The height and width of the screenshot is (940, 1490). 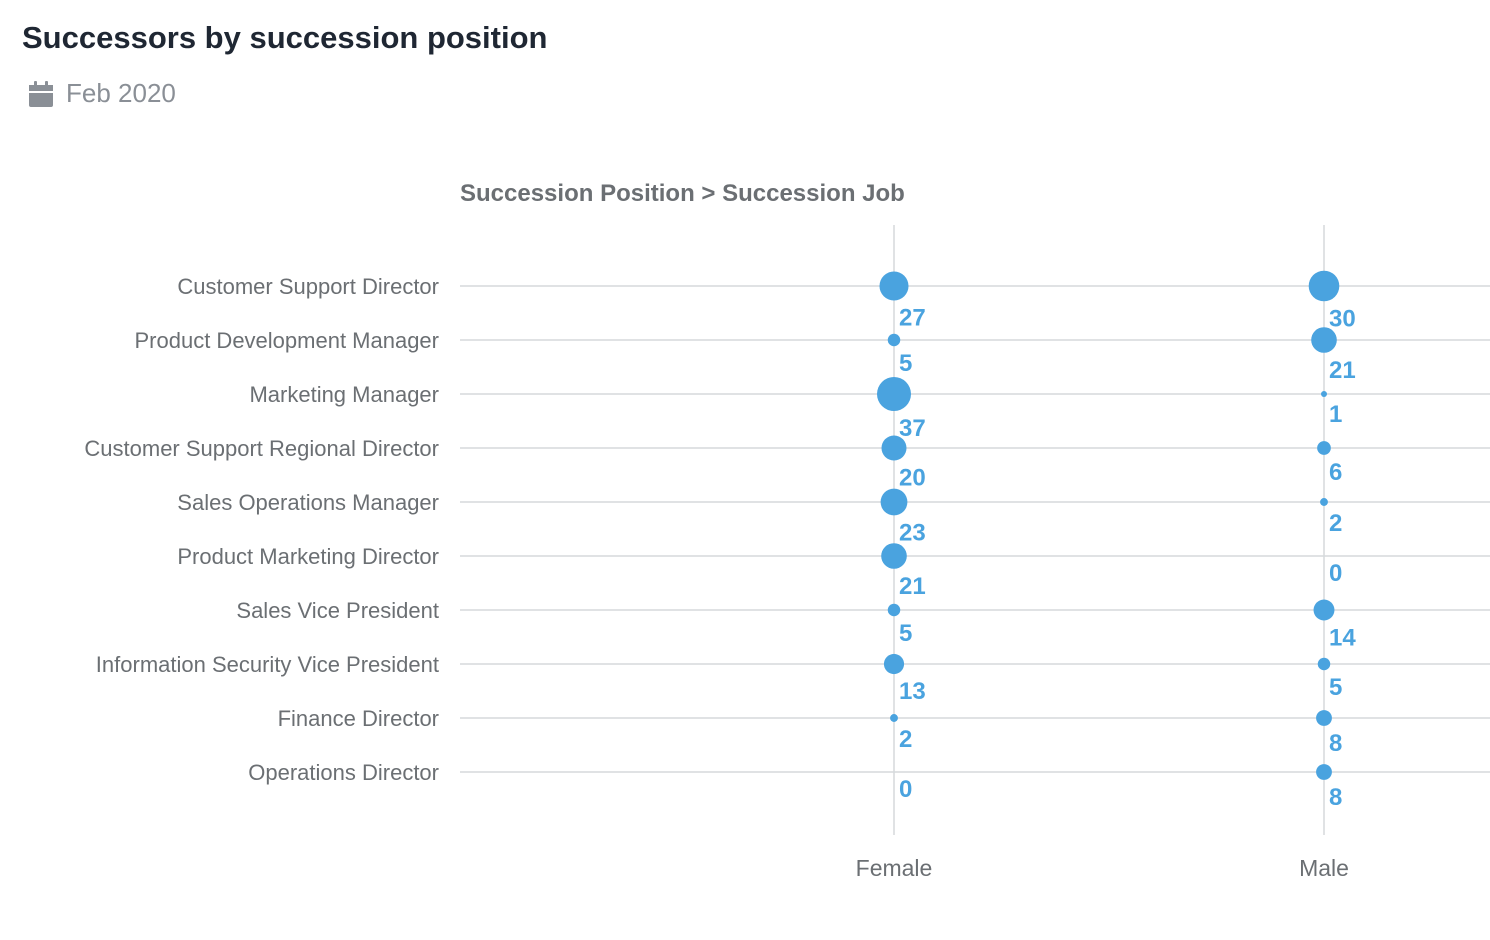 What do you see at coordinates (1335, 472) in the screenshot?
I see `data-label: 6` at bounding box center [1335, 472].